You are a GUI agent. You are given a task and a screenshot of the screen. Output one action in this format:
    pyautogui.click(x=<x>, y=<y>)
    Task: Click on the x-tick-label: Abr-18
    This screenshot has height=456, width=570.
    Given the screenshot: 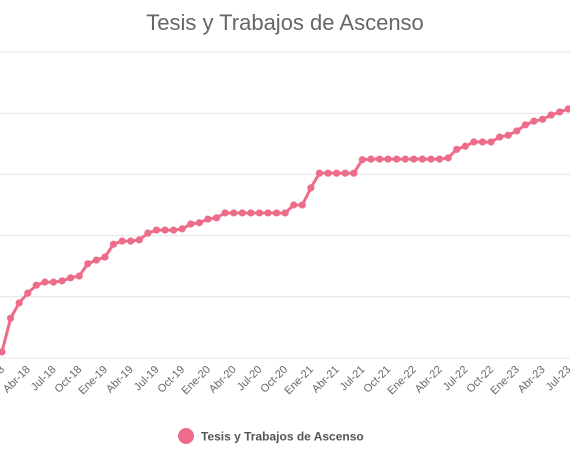 What is the action you would take?
    pyautogui.click(x=17, y=380)
    